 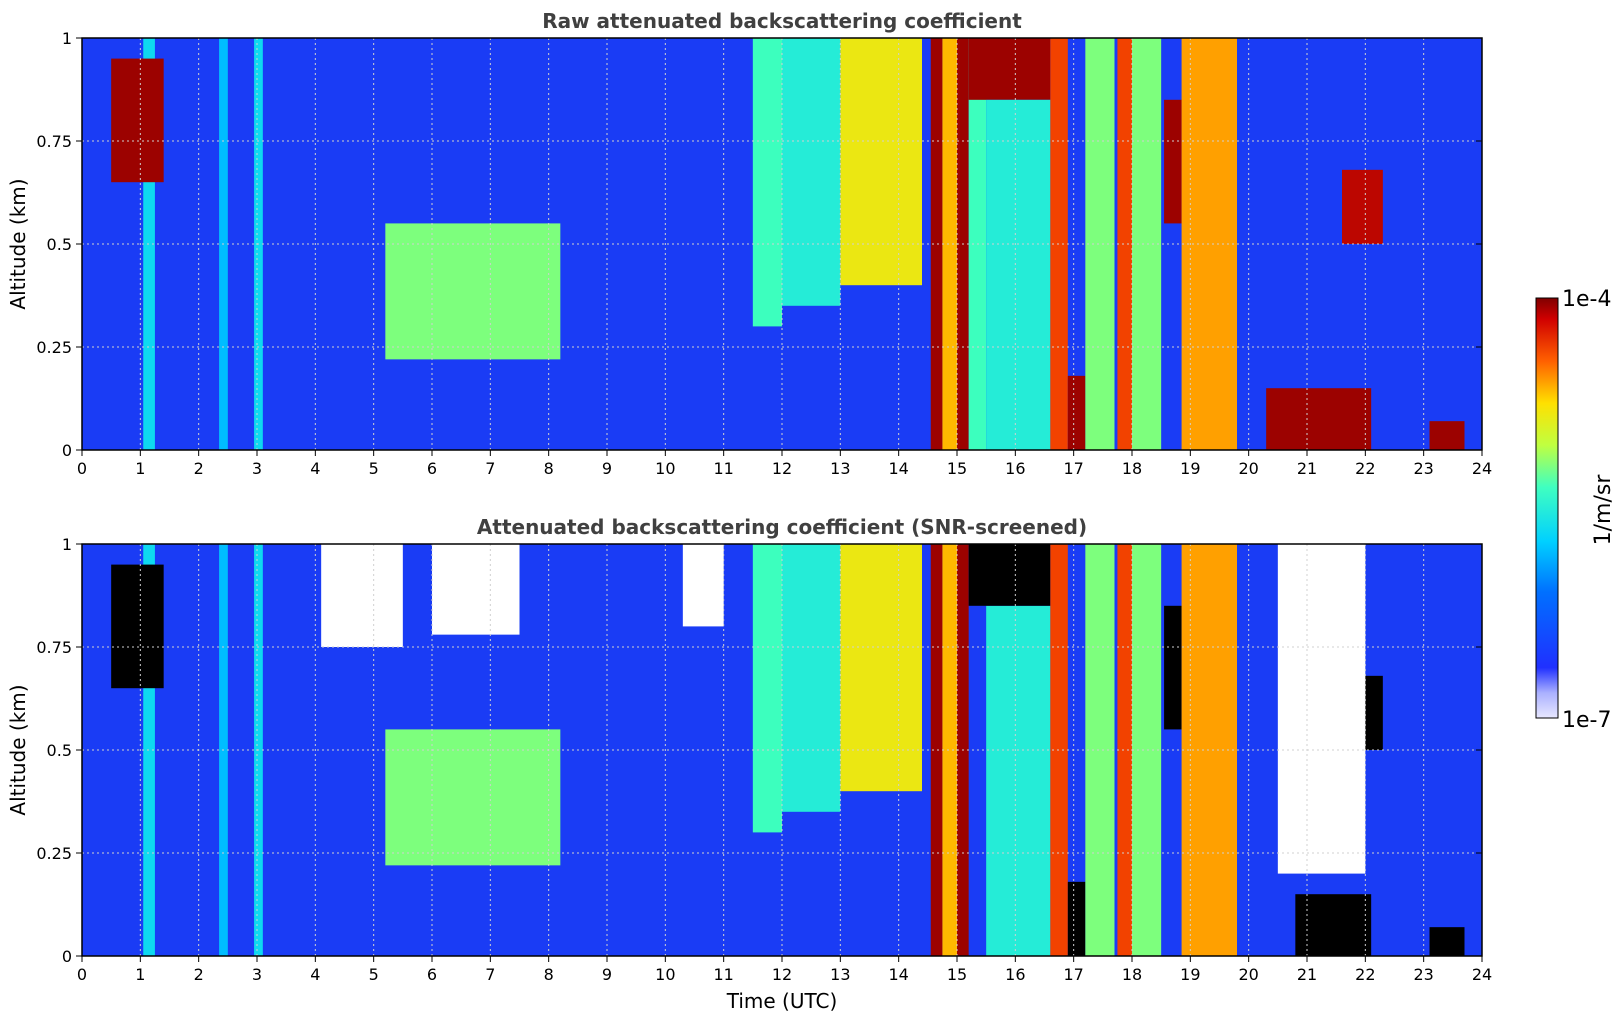 I want to click on x-tick-label: 15, so click(x=957, y=468).